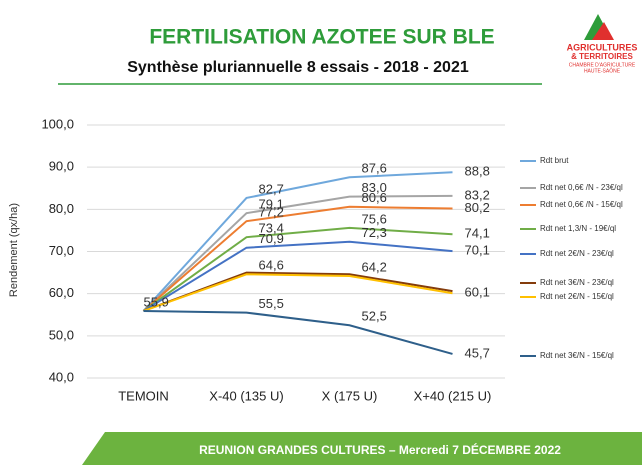 Image resolution: width=642 pixels, height=465 pixels. What do you see at coordinates (374, 218) in the screenshot?
I see `data-label: 75,6` at bounding box center [374, 218].